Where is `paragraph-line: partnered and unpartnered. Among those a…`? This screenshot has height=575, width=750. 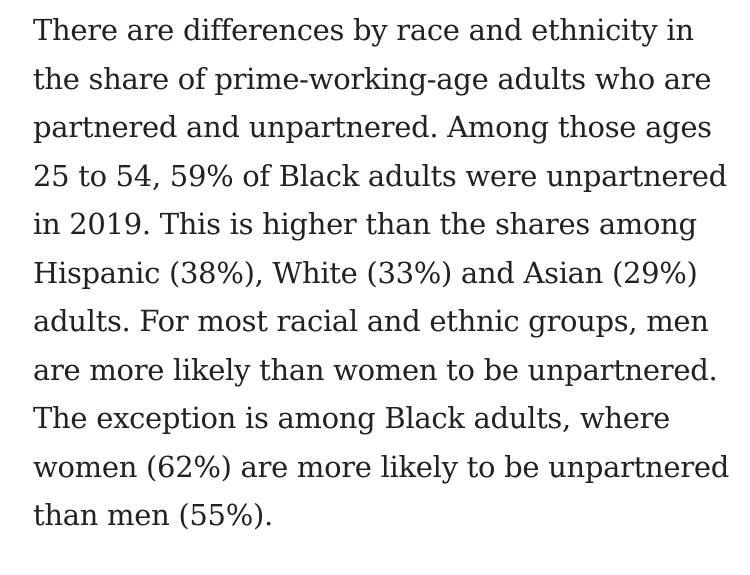
paragraph-line: partnered and unpartnered. Among those a… is located at coordinates (372, 127).